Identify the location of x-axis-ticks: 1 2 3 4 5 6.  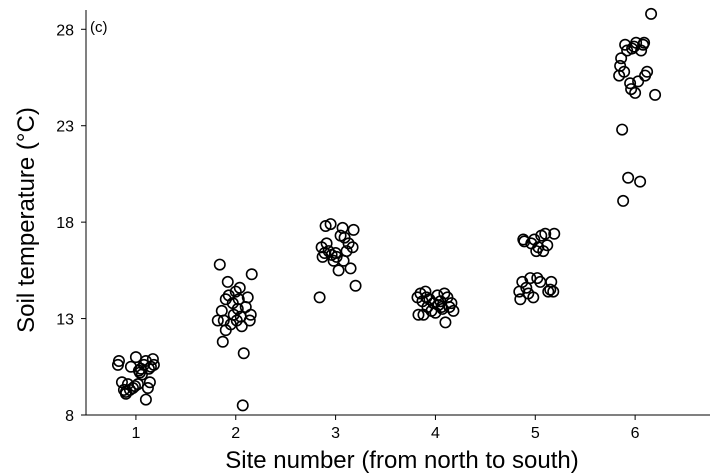
(385, 428).